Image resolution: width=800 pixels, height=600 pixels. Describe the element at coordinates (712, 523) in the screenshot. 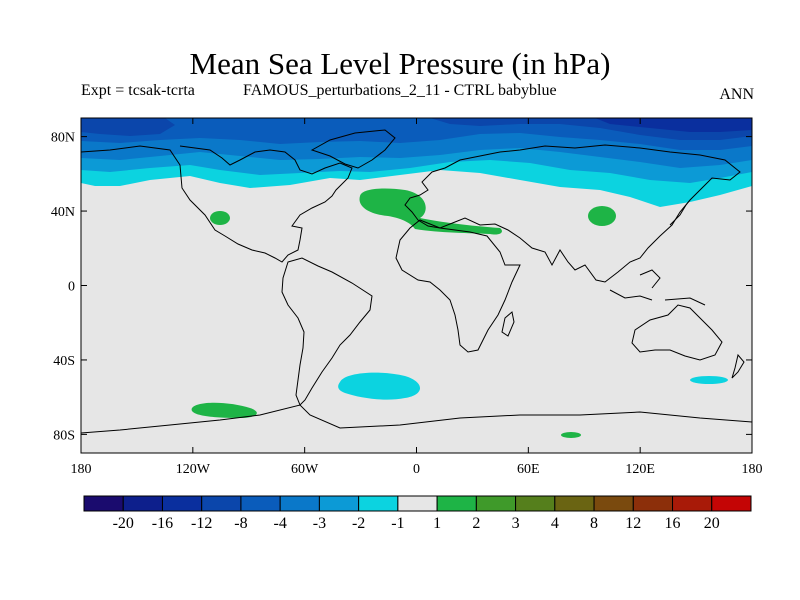

I see `colorbar-label-15: 20` at that location.